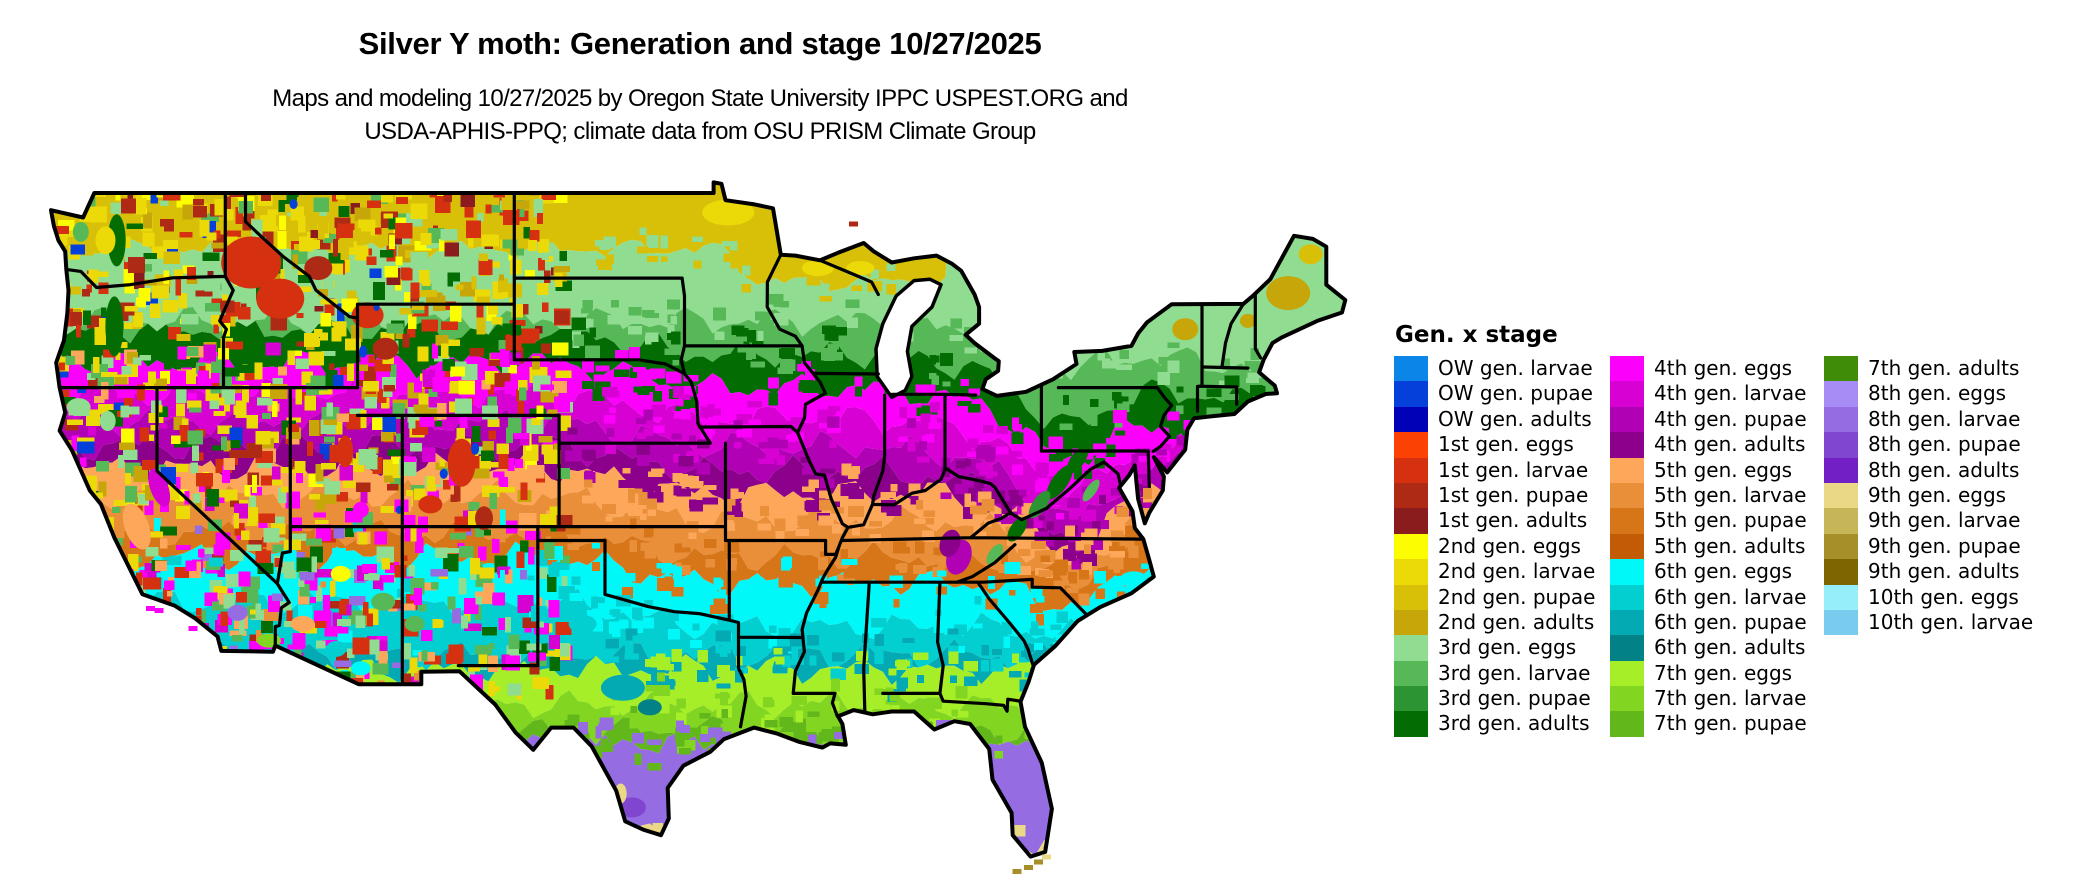 This screenshot has height=892, width=2100. I want to click on legend-item: OW gen. adults, so click(1494, 419).